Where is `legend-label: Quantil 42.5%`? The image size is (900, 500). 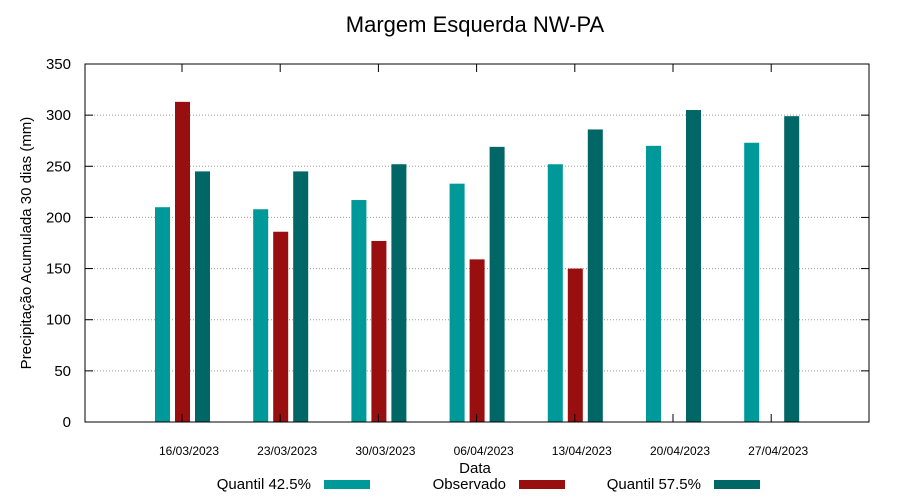 legend-label: Quantil 42.5% is located at coordinates (264, 484).